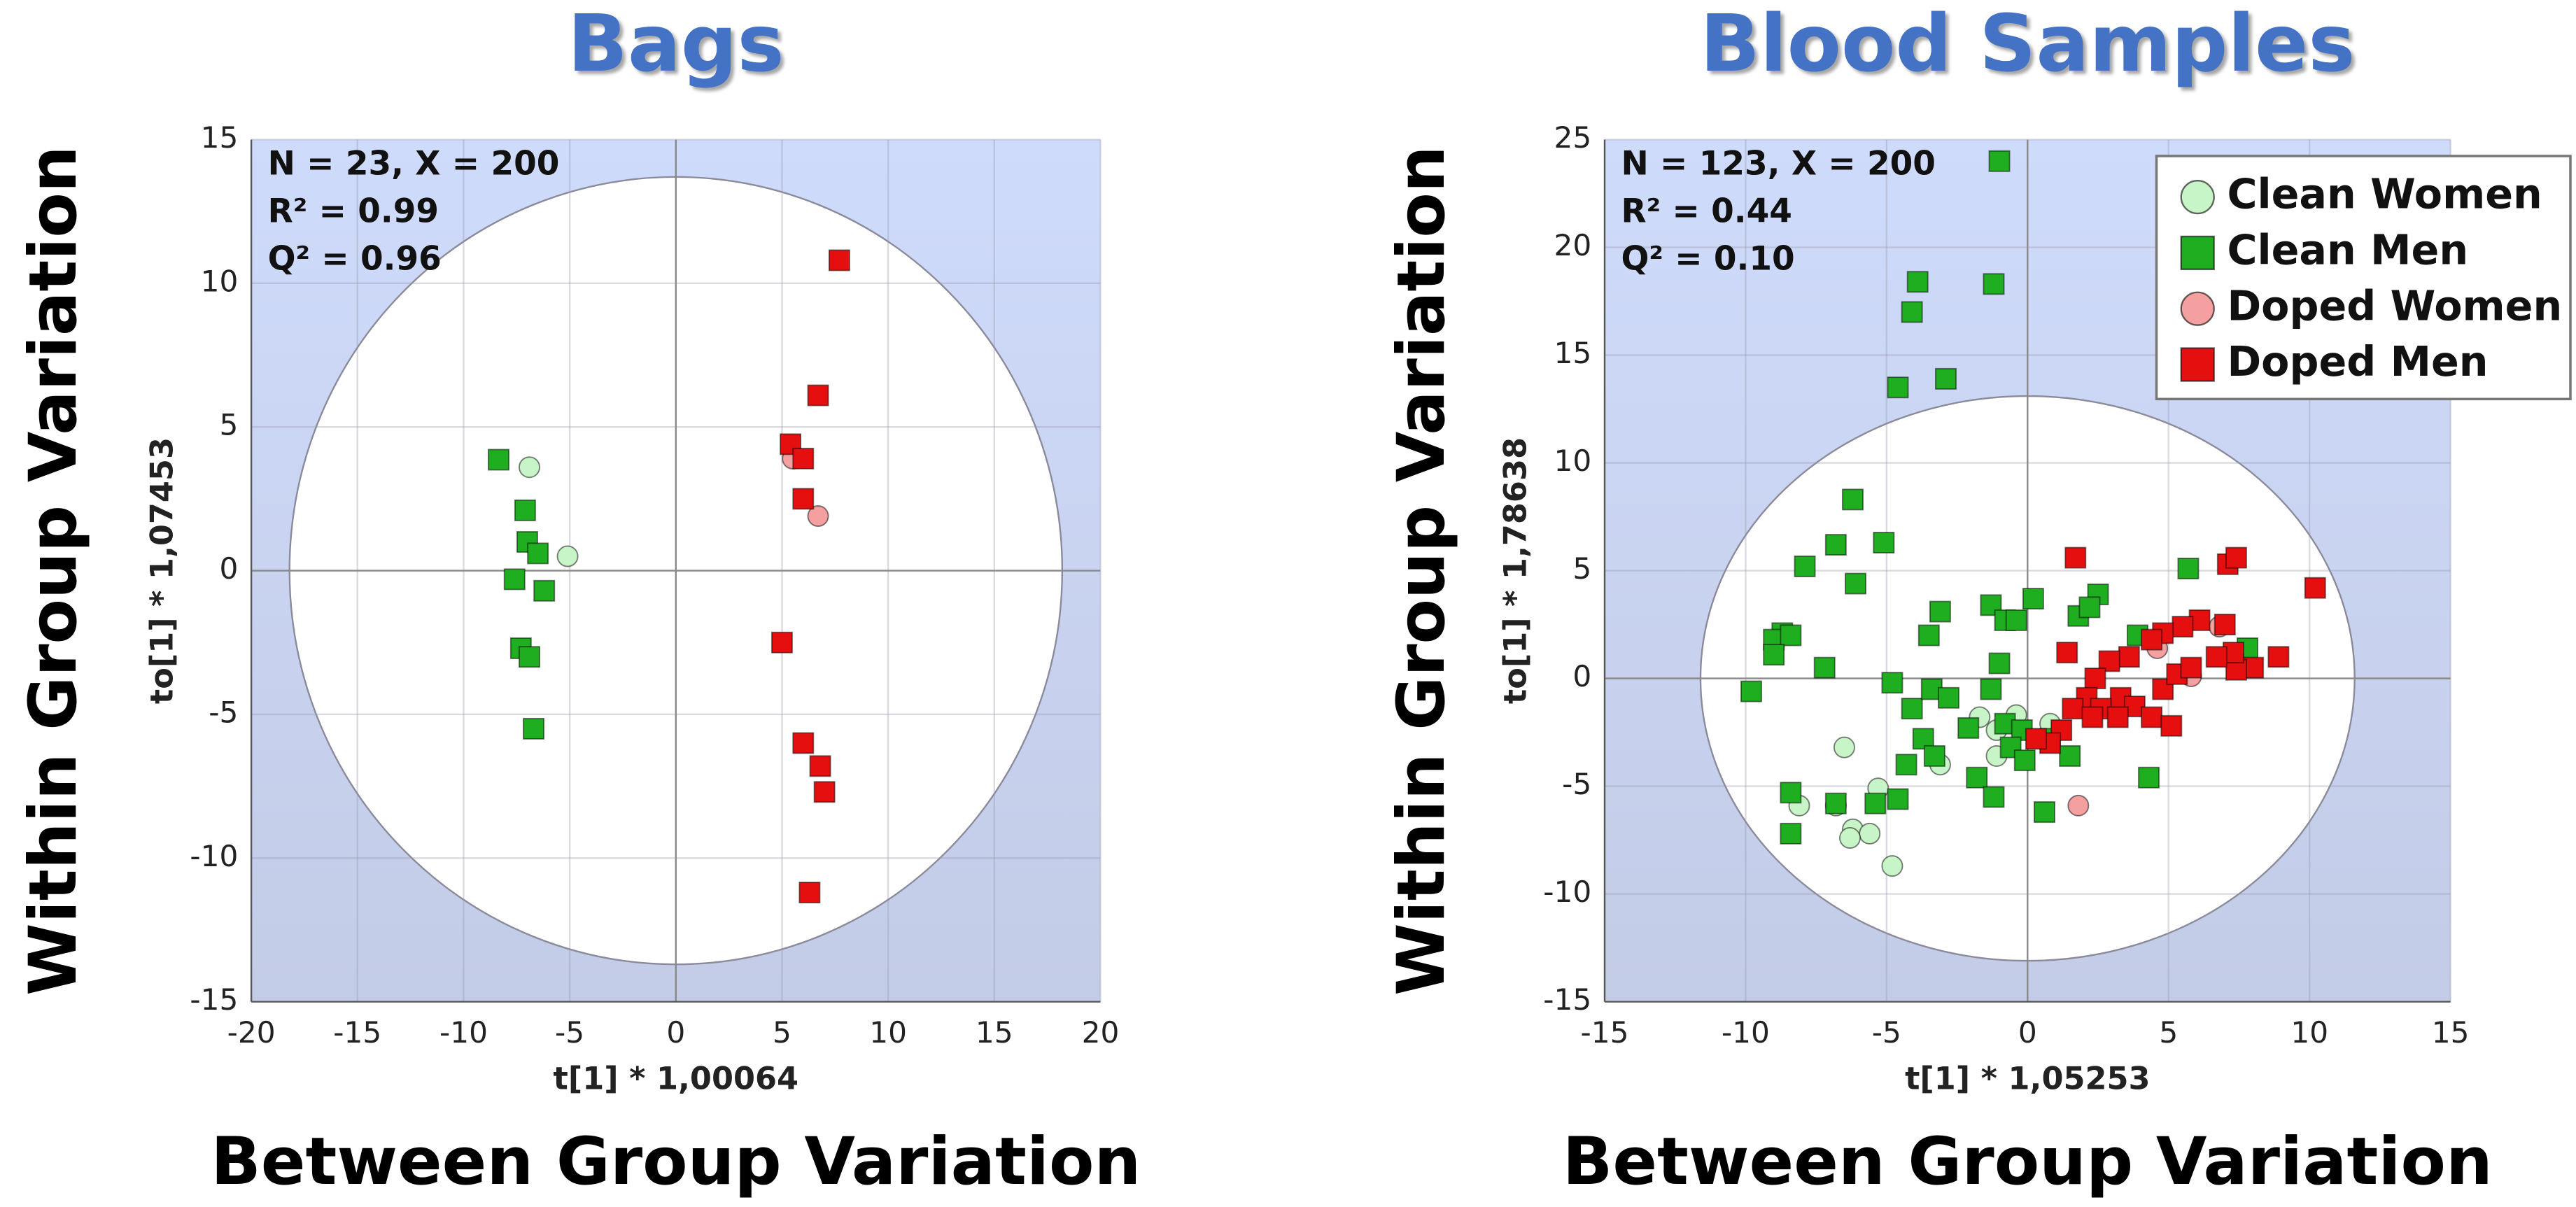 This screenshot has height=1207, width=2576. Describe the element at coordinates (251, 1032) in the screenshot. I see `x-tick-label: -20` at that location.